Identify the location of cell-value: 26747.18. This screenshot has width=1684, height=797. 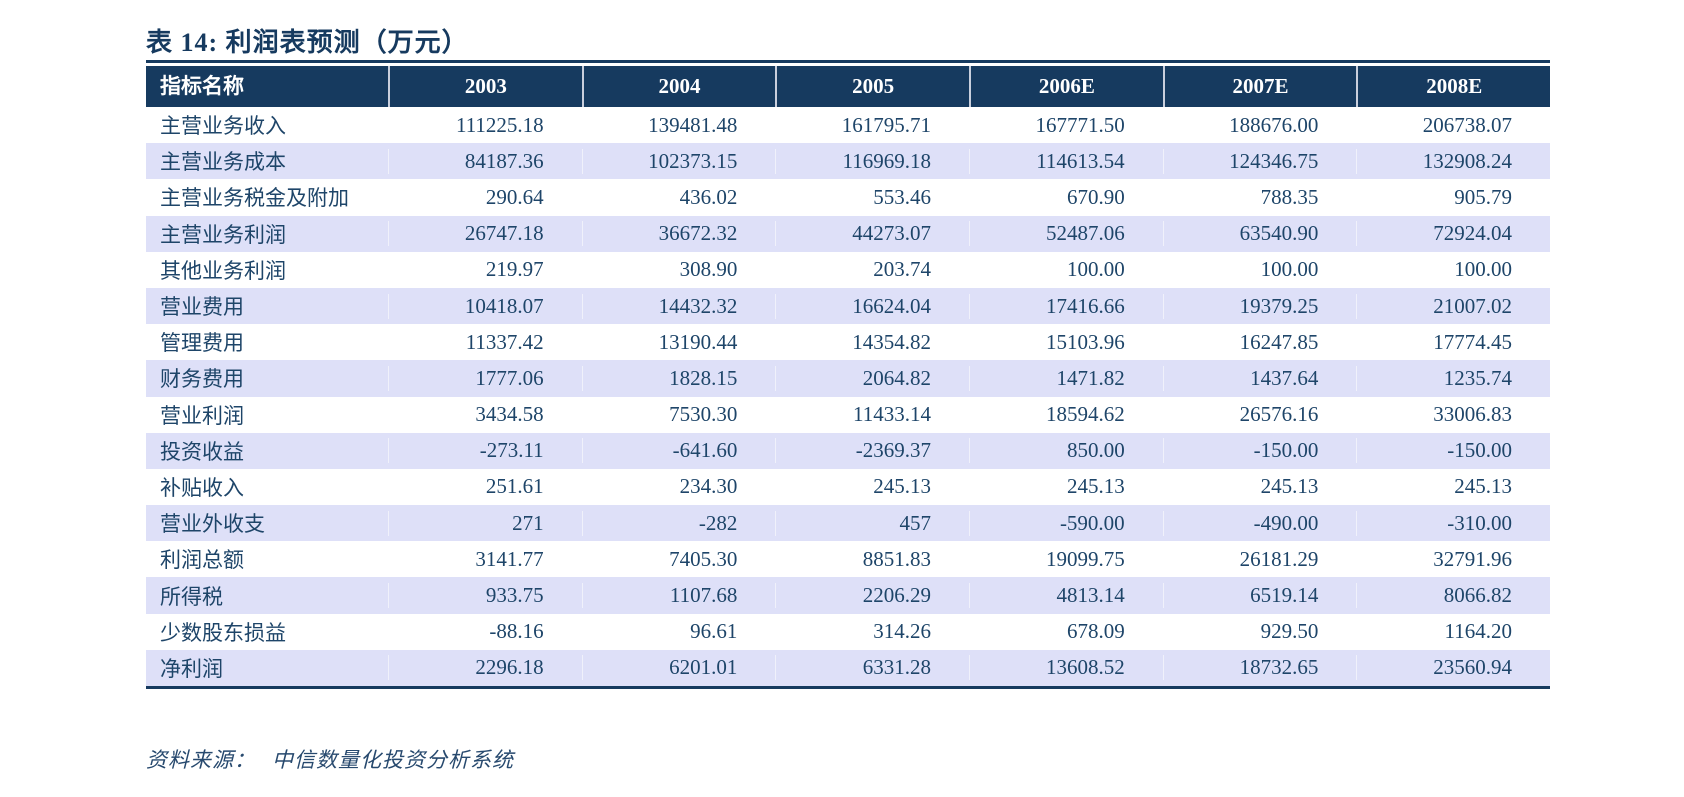
(485, 233).